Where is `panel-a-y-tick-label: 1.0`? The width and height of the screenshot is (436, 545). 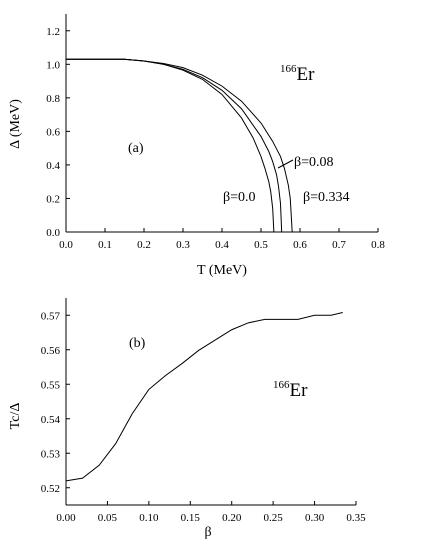 panel-a-y-tick-label: 1.0 is located at coordinates (53, 65).